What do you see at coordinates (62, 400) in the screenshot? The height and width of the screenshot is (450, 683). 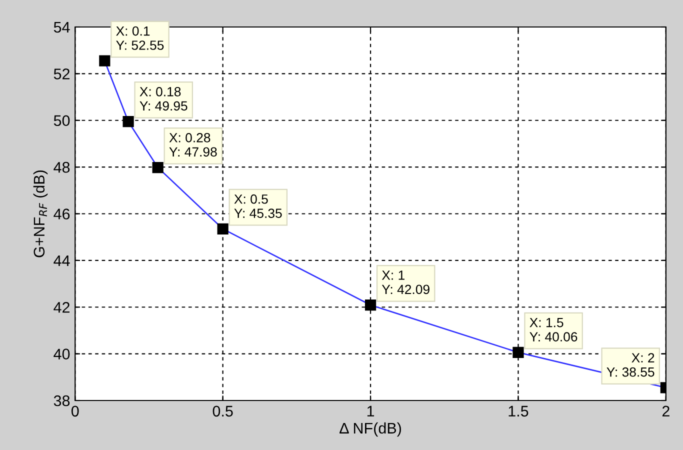 I see `y-tick-label: 38` at bounding box center [62, 400].